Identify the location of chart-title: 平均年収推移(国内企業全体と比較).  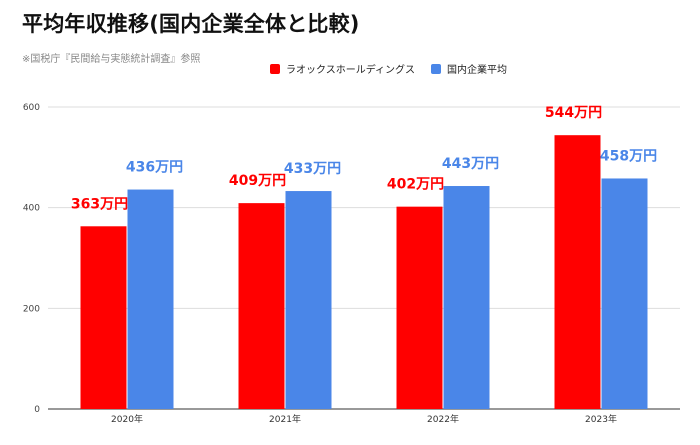
(191, 24).